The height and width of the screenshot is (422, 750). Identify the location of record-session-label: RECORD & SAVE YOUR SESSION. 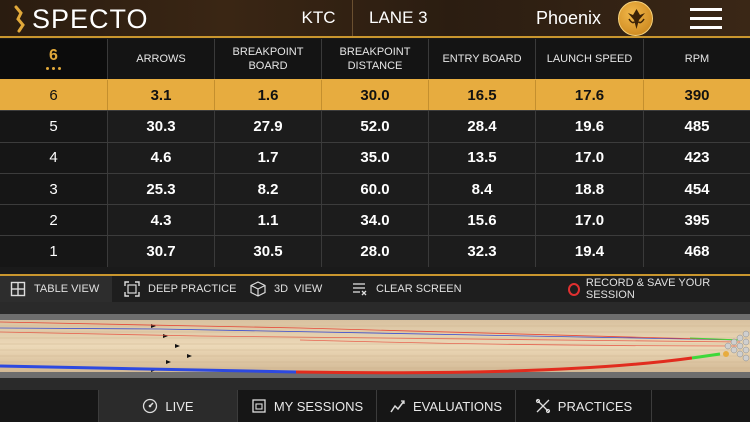
(648, 289).